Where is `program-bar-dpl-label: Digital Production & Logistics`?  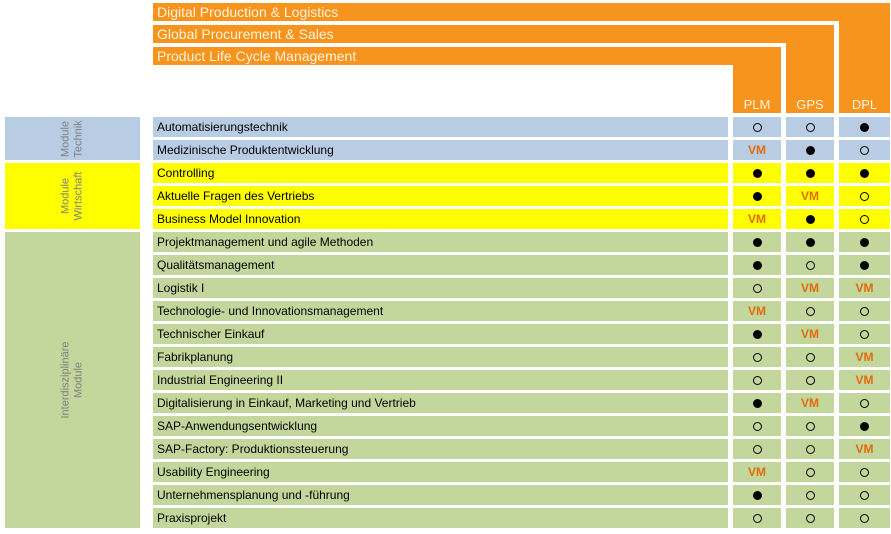 program-bar-dpl-label: Digital Production & Logistics is located at coordinates (248, 12).